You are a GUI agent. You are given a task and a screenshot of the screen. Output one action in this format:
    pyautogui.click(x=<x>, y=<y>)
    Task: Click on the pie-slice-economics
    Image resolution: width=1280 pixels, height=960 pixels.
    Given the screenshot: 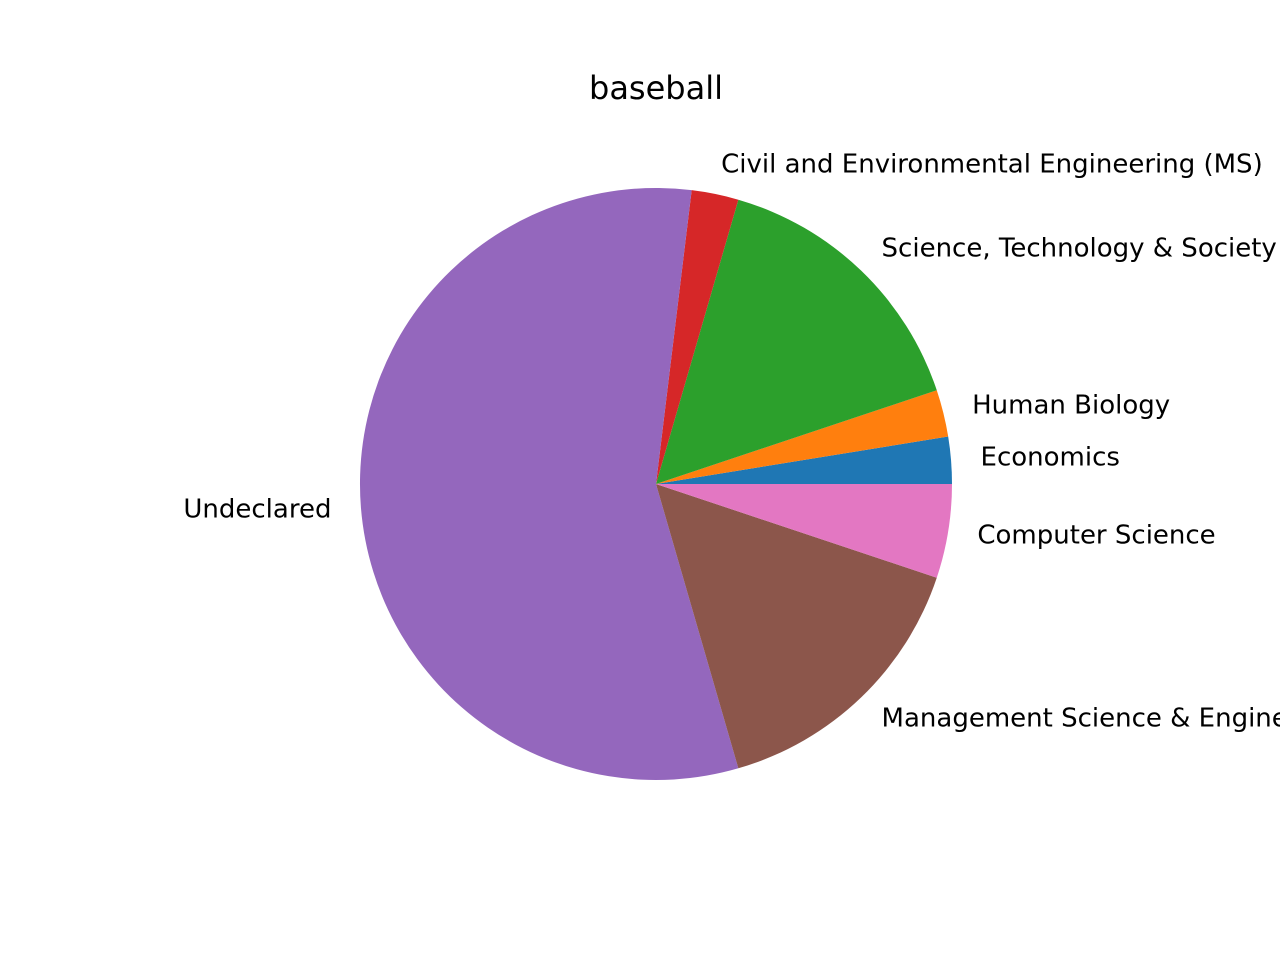 What is the action you would take?
    pyautogui.click(x=804, y=460)
    